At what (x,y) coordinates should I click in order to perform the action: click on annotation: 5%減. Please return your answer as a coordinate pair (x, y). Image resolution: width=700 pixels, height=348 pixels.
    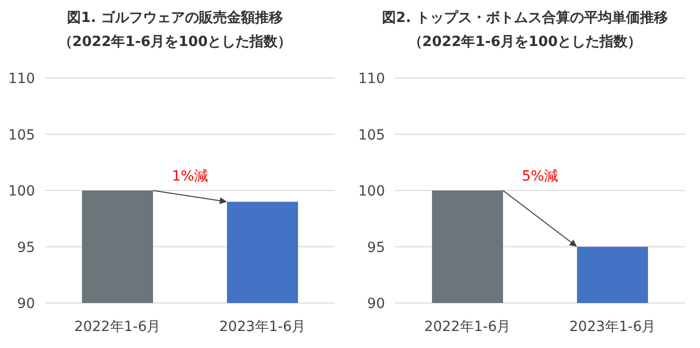
    Looking at the image, I should click on (540, 176).